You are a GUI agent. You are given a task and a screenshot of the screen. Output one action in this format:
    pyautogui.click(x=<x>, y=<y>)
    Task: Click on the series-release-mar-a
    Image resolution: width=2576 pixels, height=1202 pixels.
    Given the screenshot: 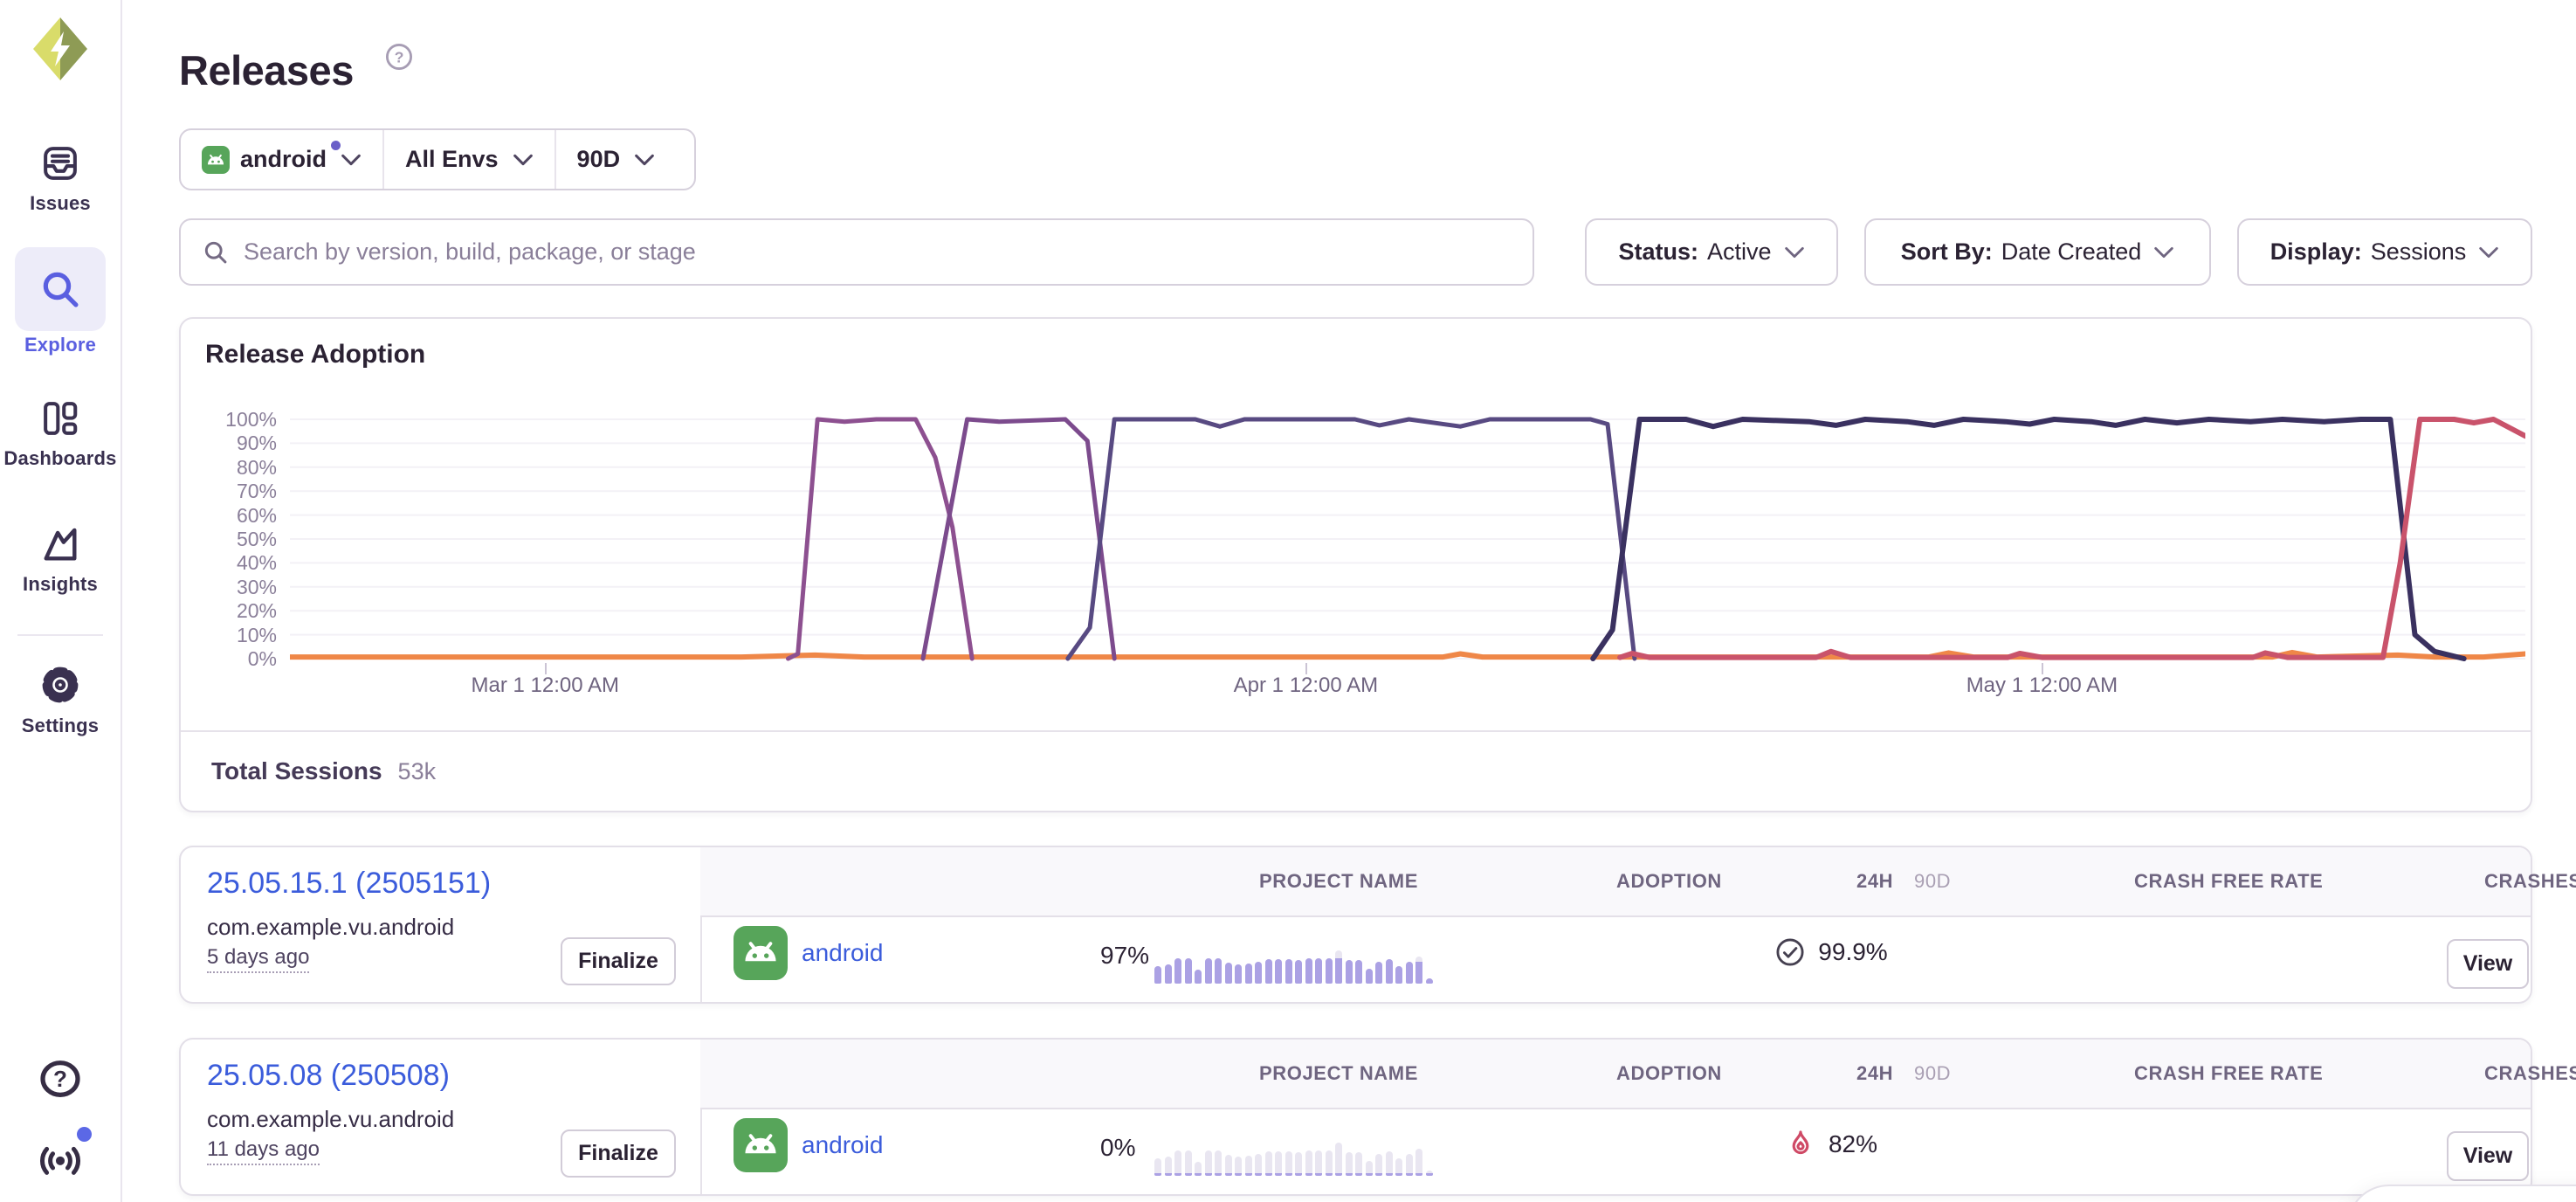 What is the action you would take?
    pyautogui.click(x=880, y=539)
    